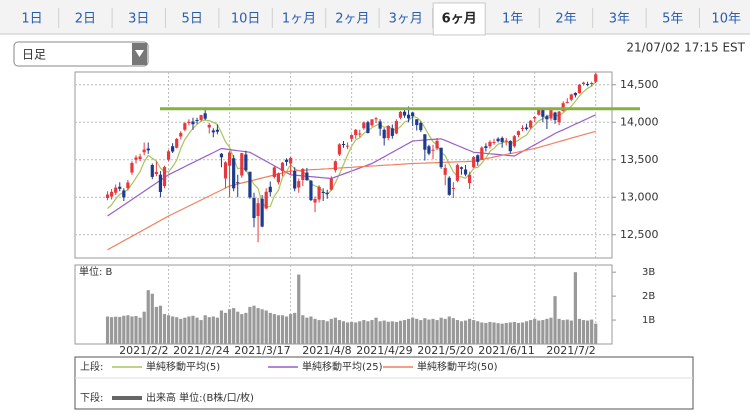  What do you see at coordinates (639, 196) in the screenshot?
I see `y-tick-label: 13,000` at bounding box center [639, 196].